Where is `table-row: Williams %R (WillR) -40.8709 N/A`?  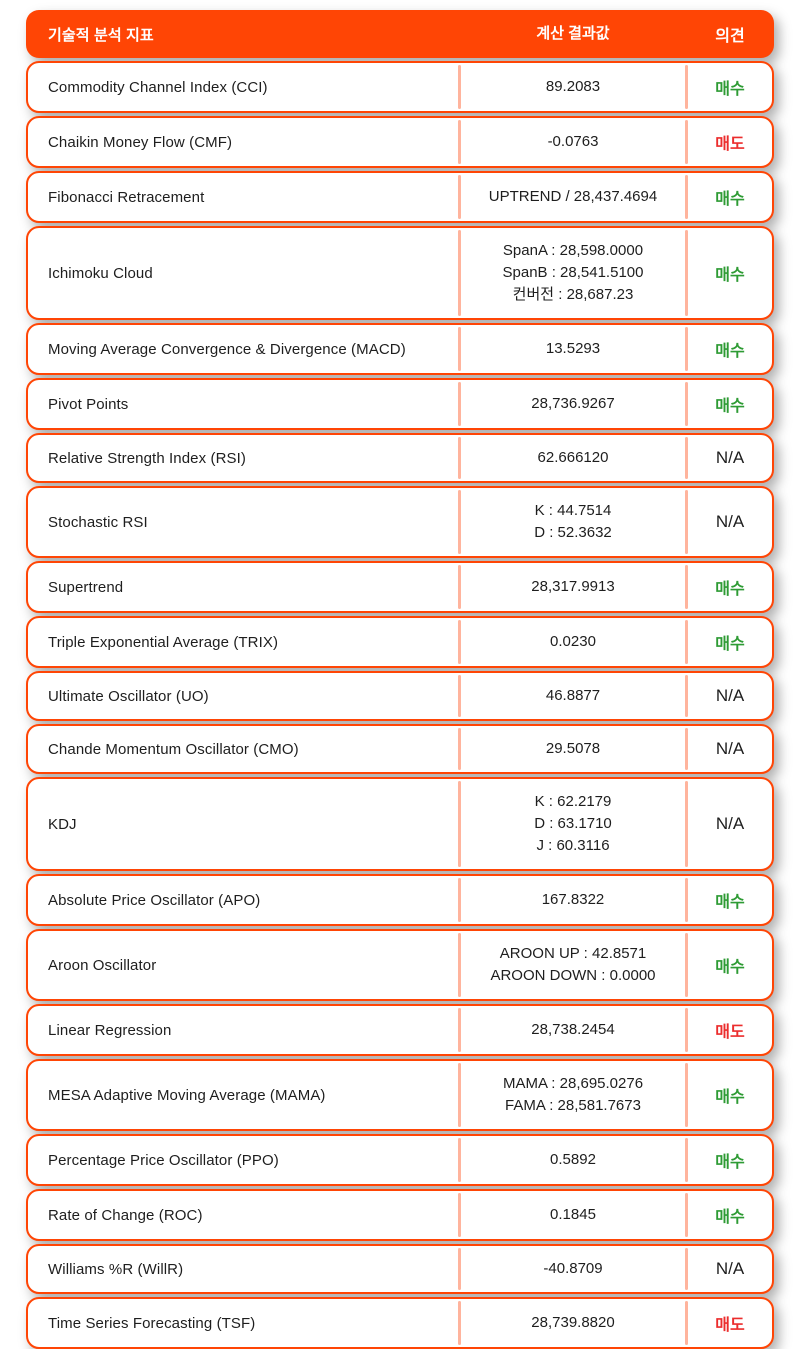 table-row: Williams %R (WillR) -40.8709 N/A is located at coordinates (400, 1269).